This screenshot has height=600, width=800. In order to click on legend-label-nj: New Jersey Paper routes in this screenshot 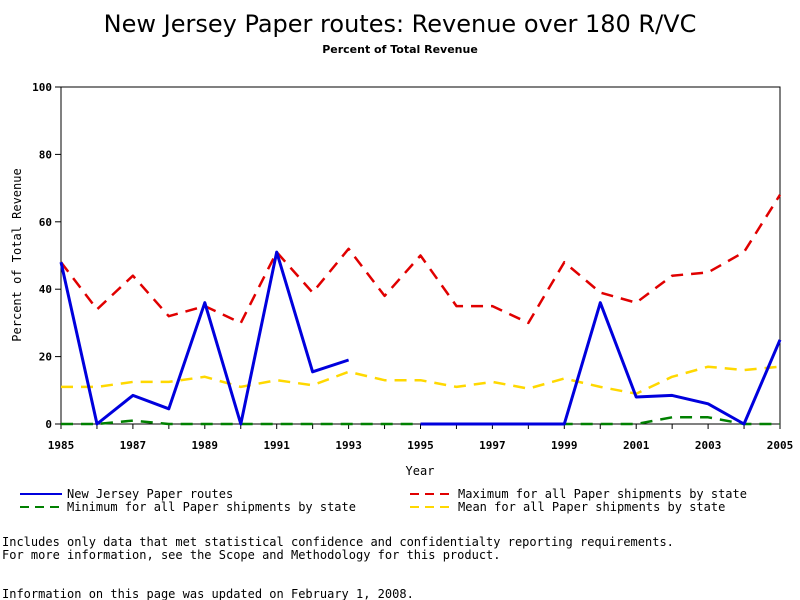, I will do `click(150, 494)`.